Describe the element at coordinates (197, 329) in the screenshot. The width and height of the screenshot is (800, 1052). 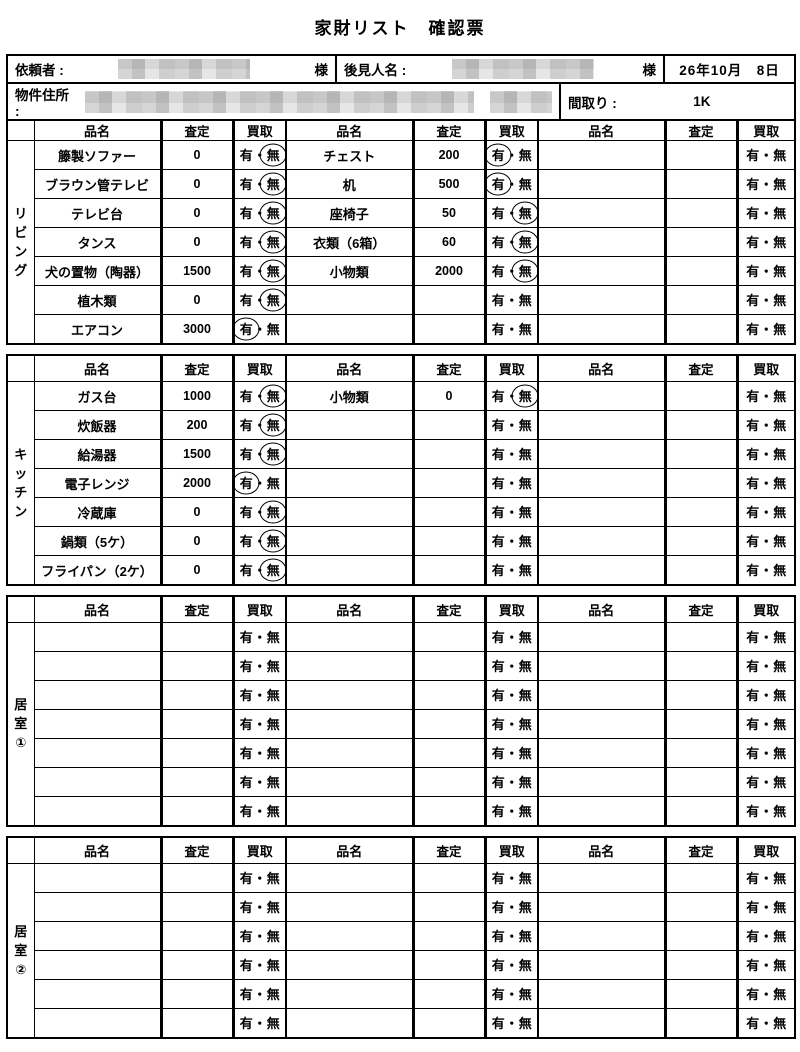
I see `appraisal-value-cell: 3000` at that location.